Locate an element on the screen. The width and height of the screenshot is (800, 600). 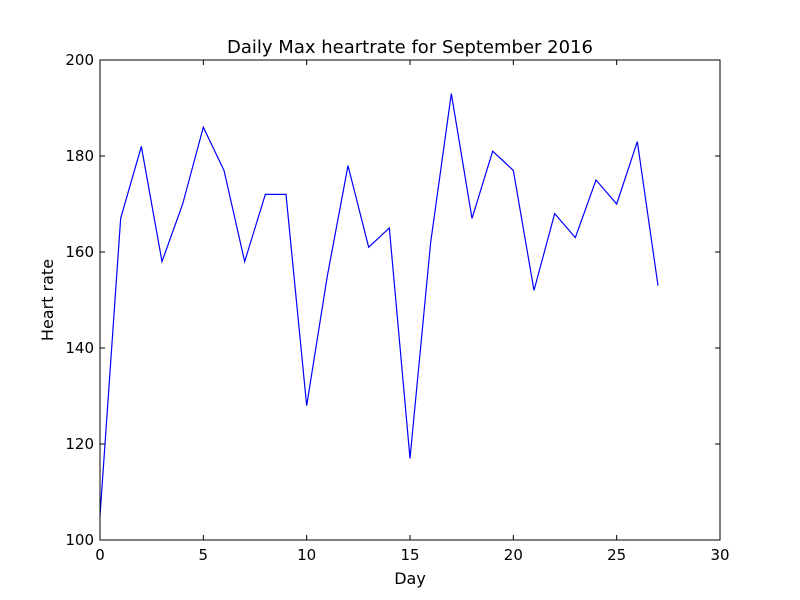
y-axis-label: Heart rate is located at coordinates (47, 300).